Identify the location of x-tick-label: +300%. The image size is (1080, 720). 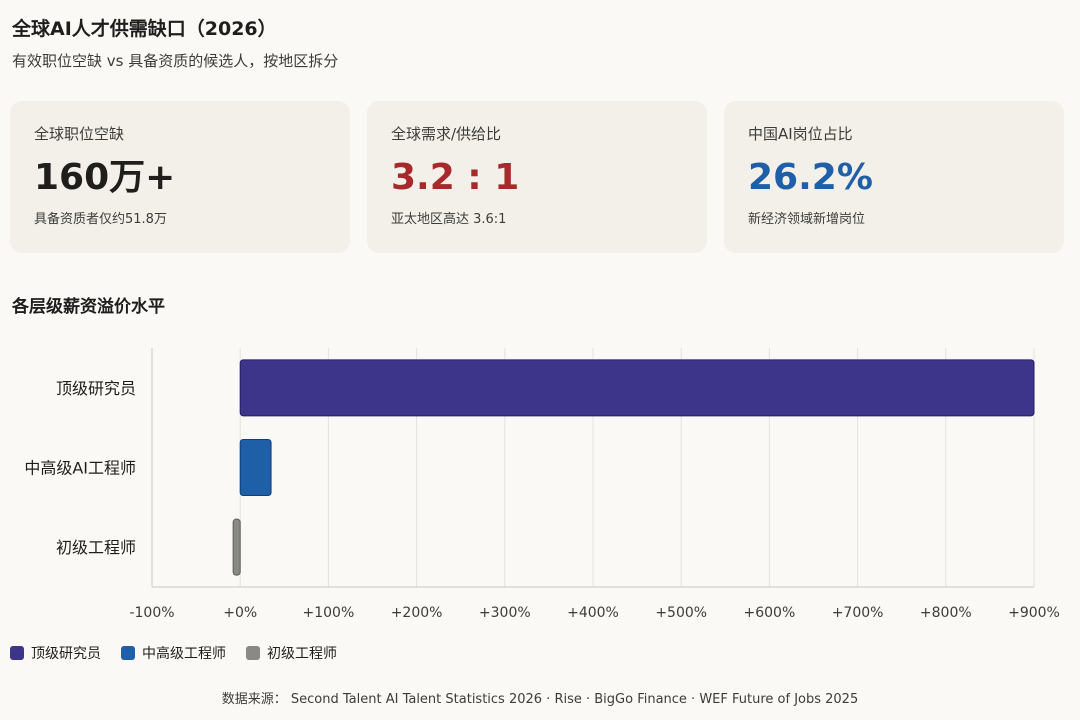
(505, 613).